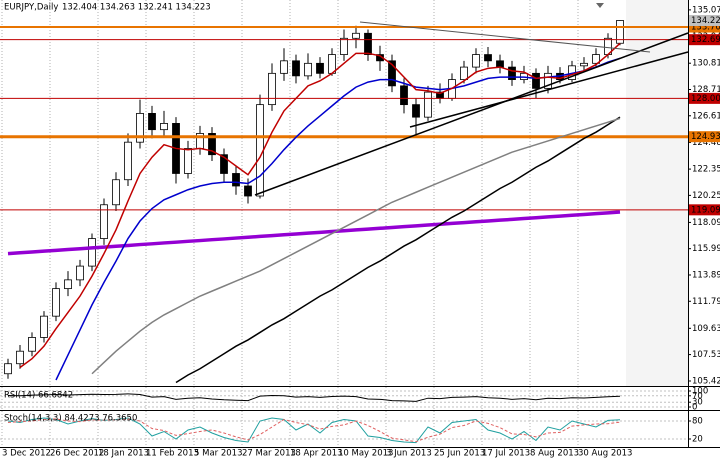  I want to click on y-tick-label: 128.710, so click(706, 90).